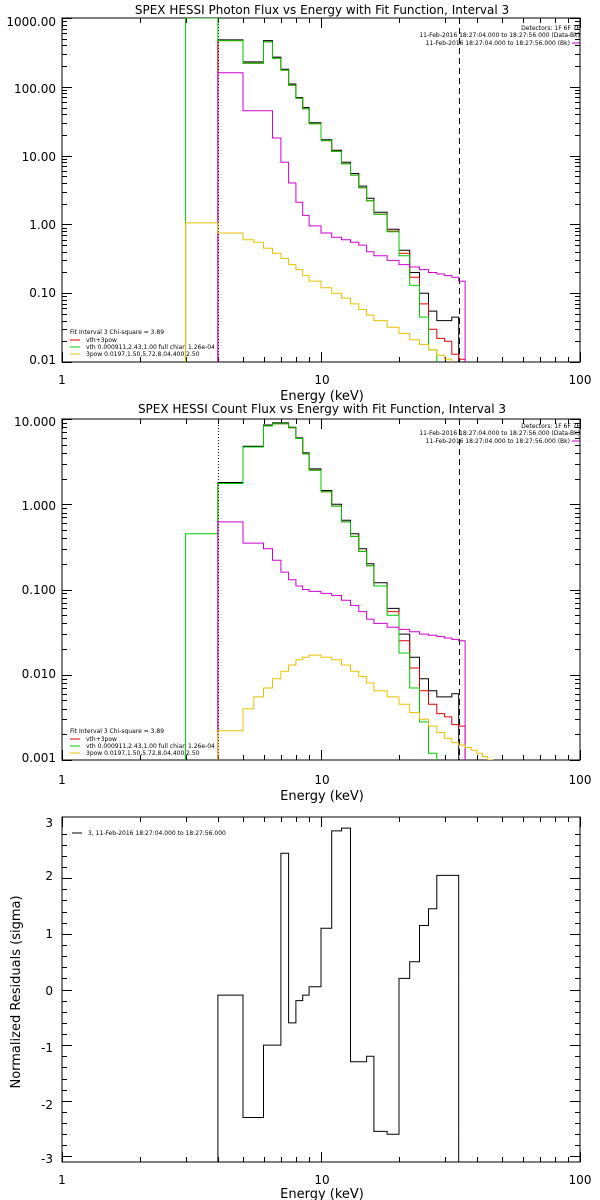 The width and height of the screenshot is (600, 1200). I want to click on y-tick-label: -1, so click(47, 1048).